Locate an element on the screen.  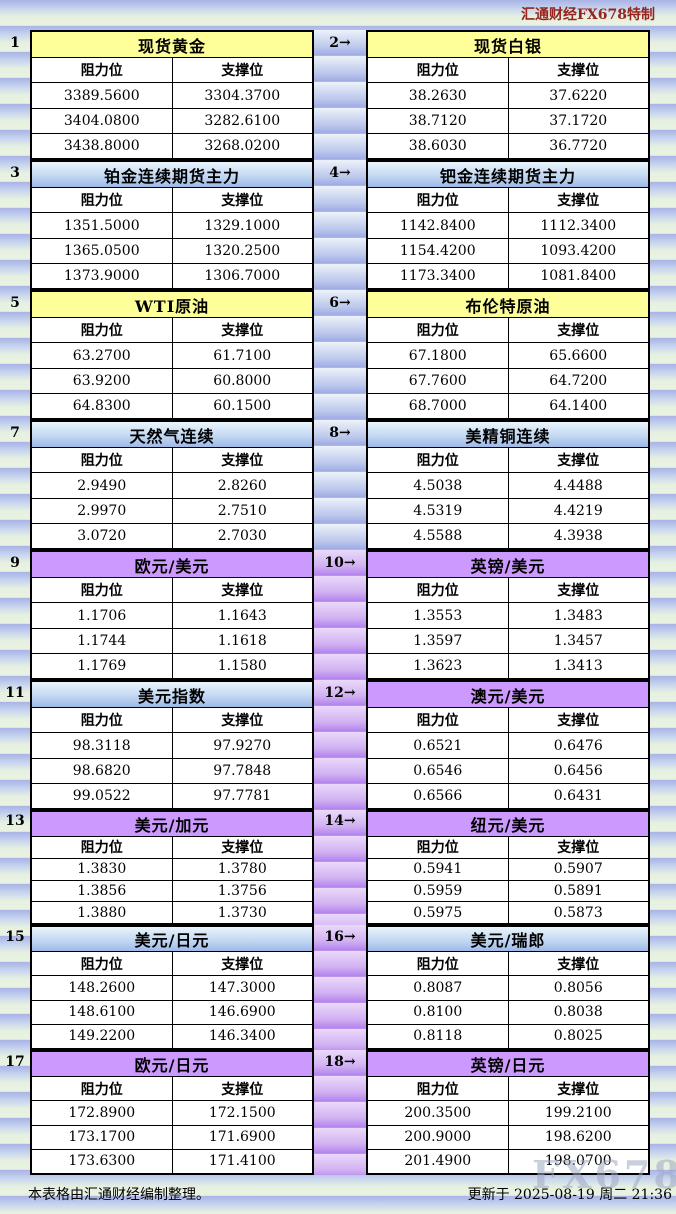
table-row: 149.2200 146.3400 is located at coordinates (172, 1036).